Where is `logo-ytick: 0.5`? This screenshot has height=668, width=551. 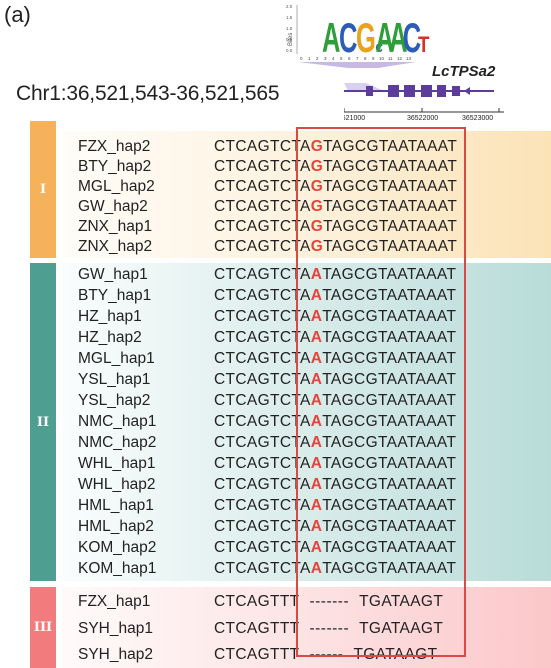 logo-ytick: 0.5 is located at coordinates (289, 39).